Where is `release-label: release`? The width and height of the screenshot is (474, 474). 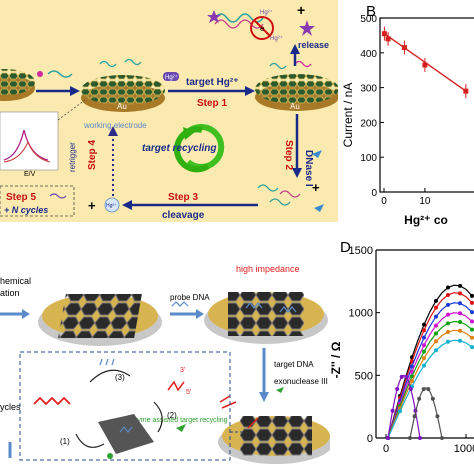 release-label: release is located at coordinates (313, 45).